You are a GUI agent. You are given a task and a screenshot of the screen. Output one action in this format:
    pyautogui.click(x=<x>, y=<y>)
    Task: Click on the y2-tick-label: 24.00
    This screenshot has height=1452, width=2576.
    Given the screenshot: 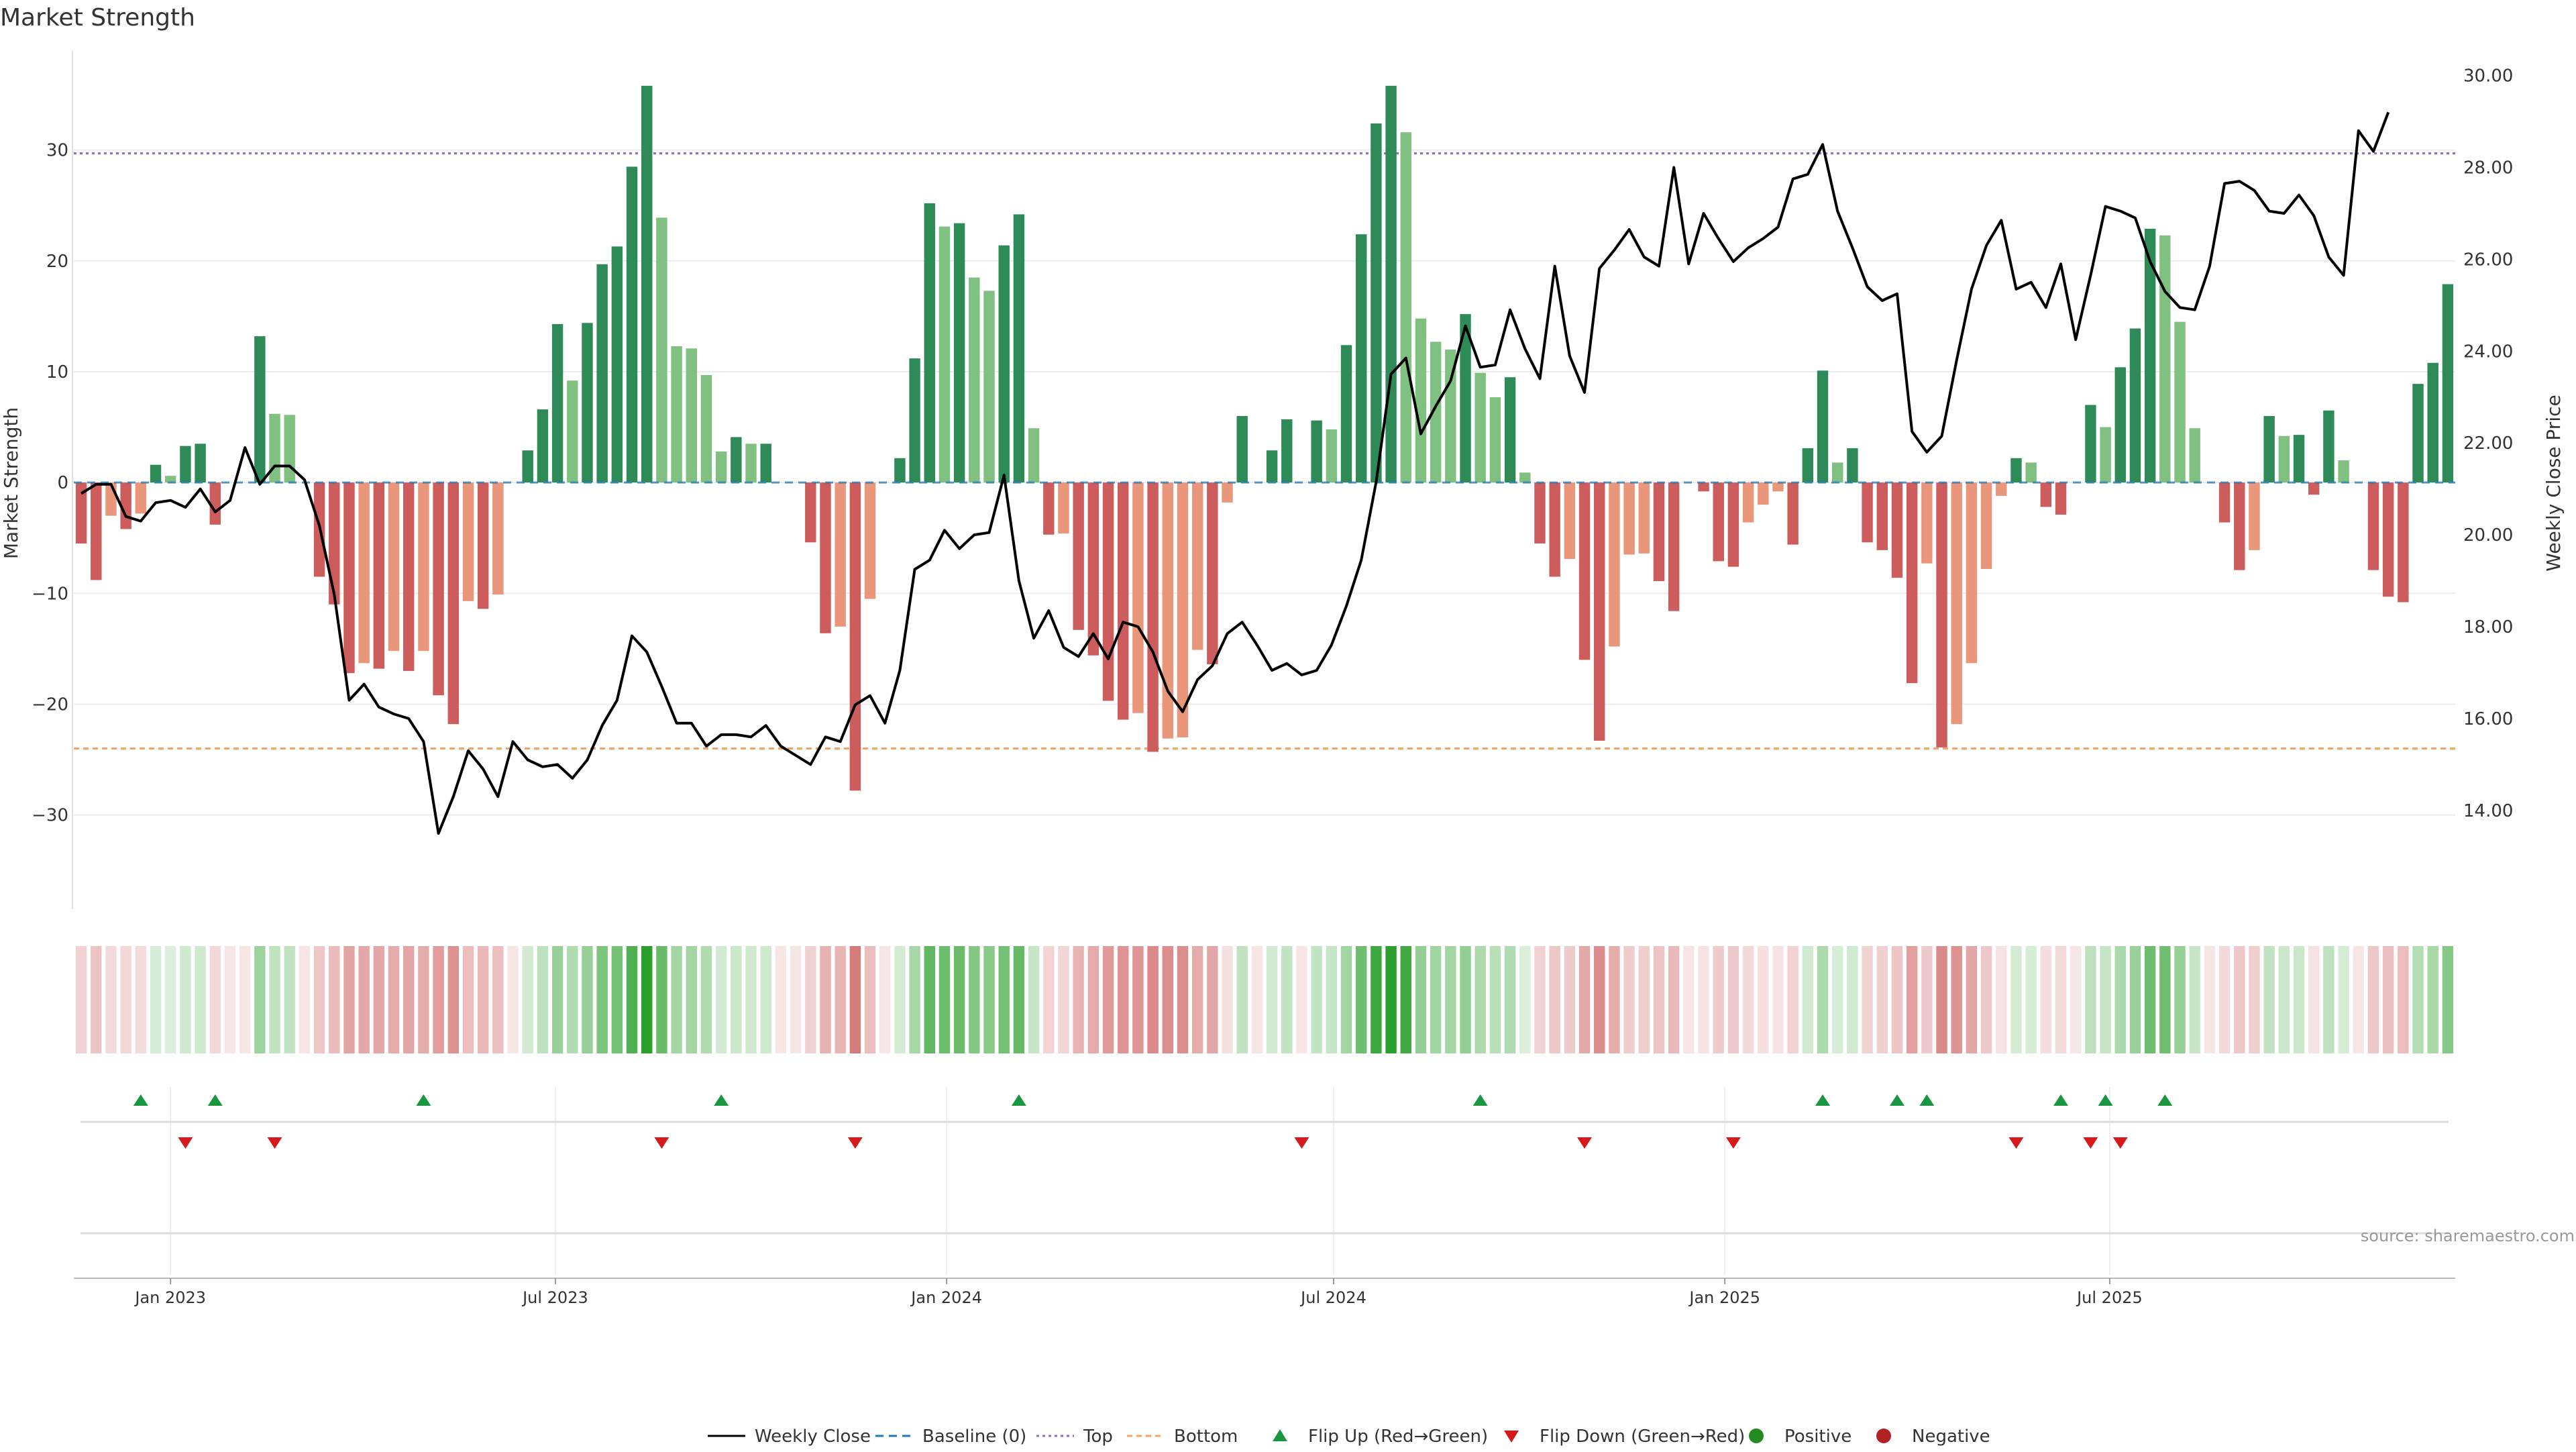 What is the action you would take?
    pyautogui.click(x=2488, y=352)
    